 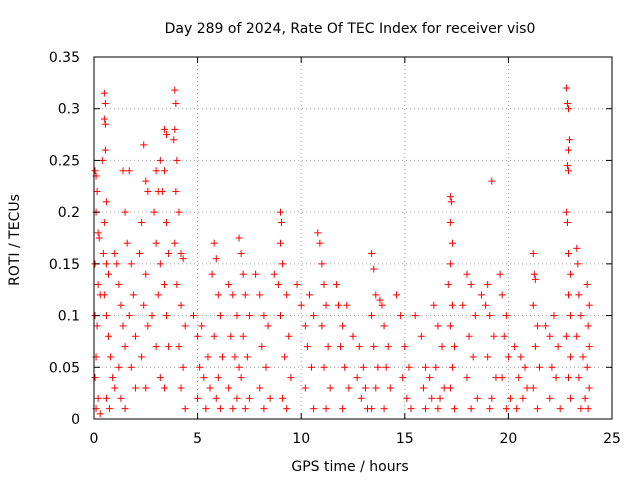 I want to click on y-tick-label: 0.35, so click(x=64, y=58).